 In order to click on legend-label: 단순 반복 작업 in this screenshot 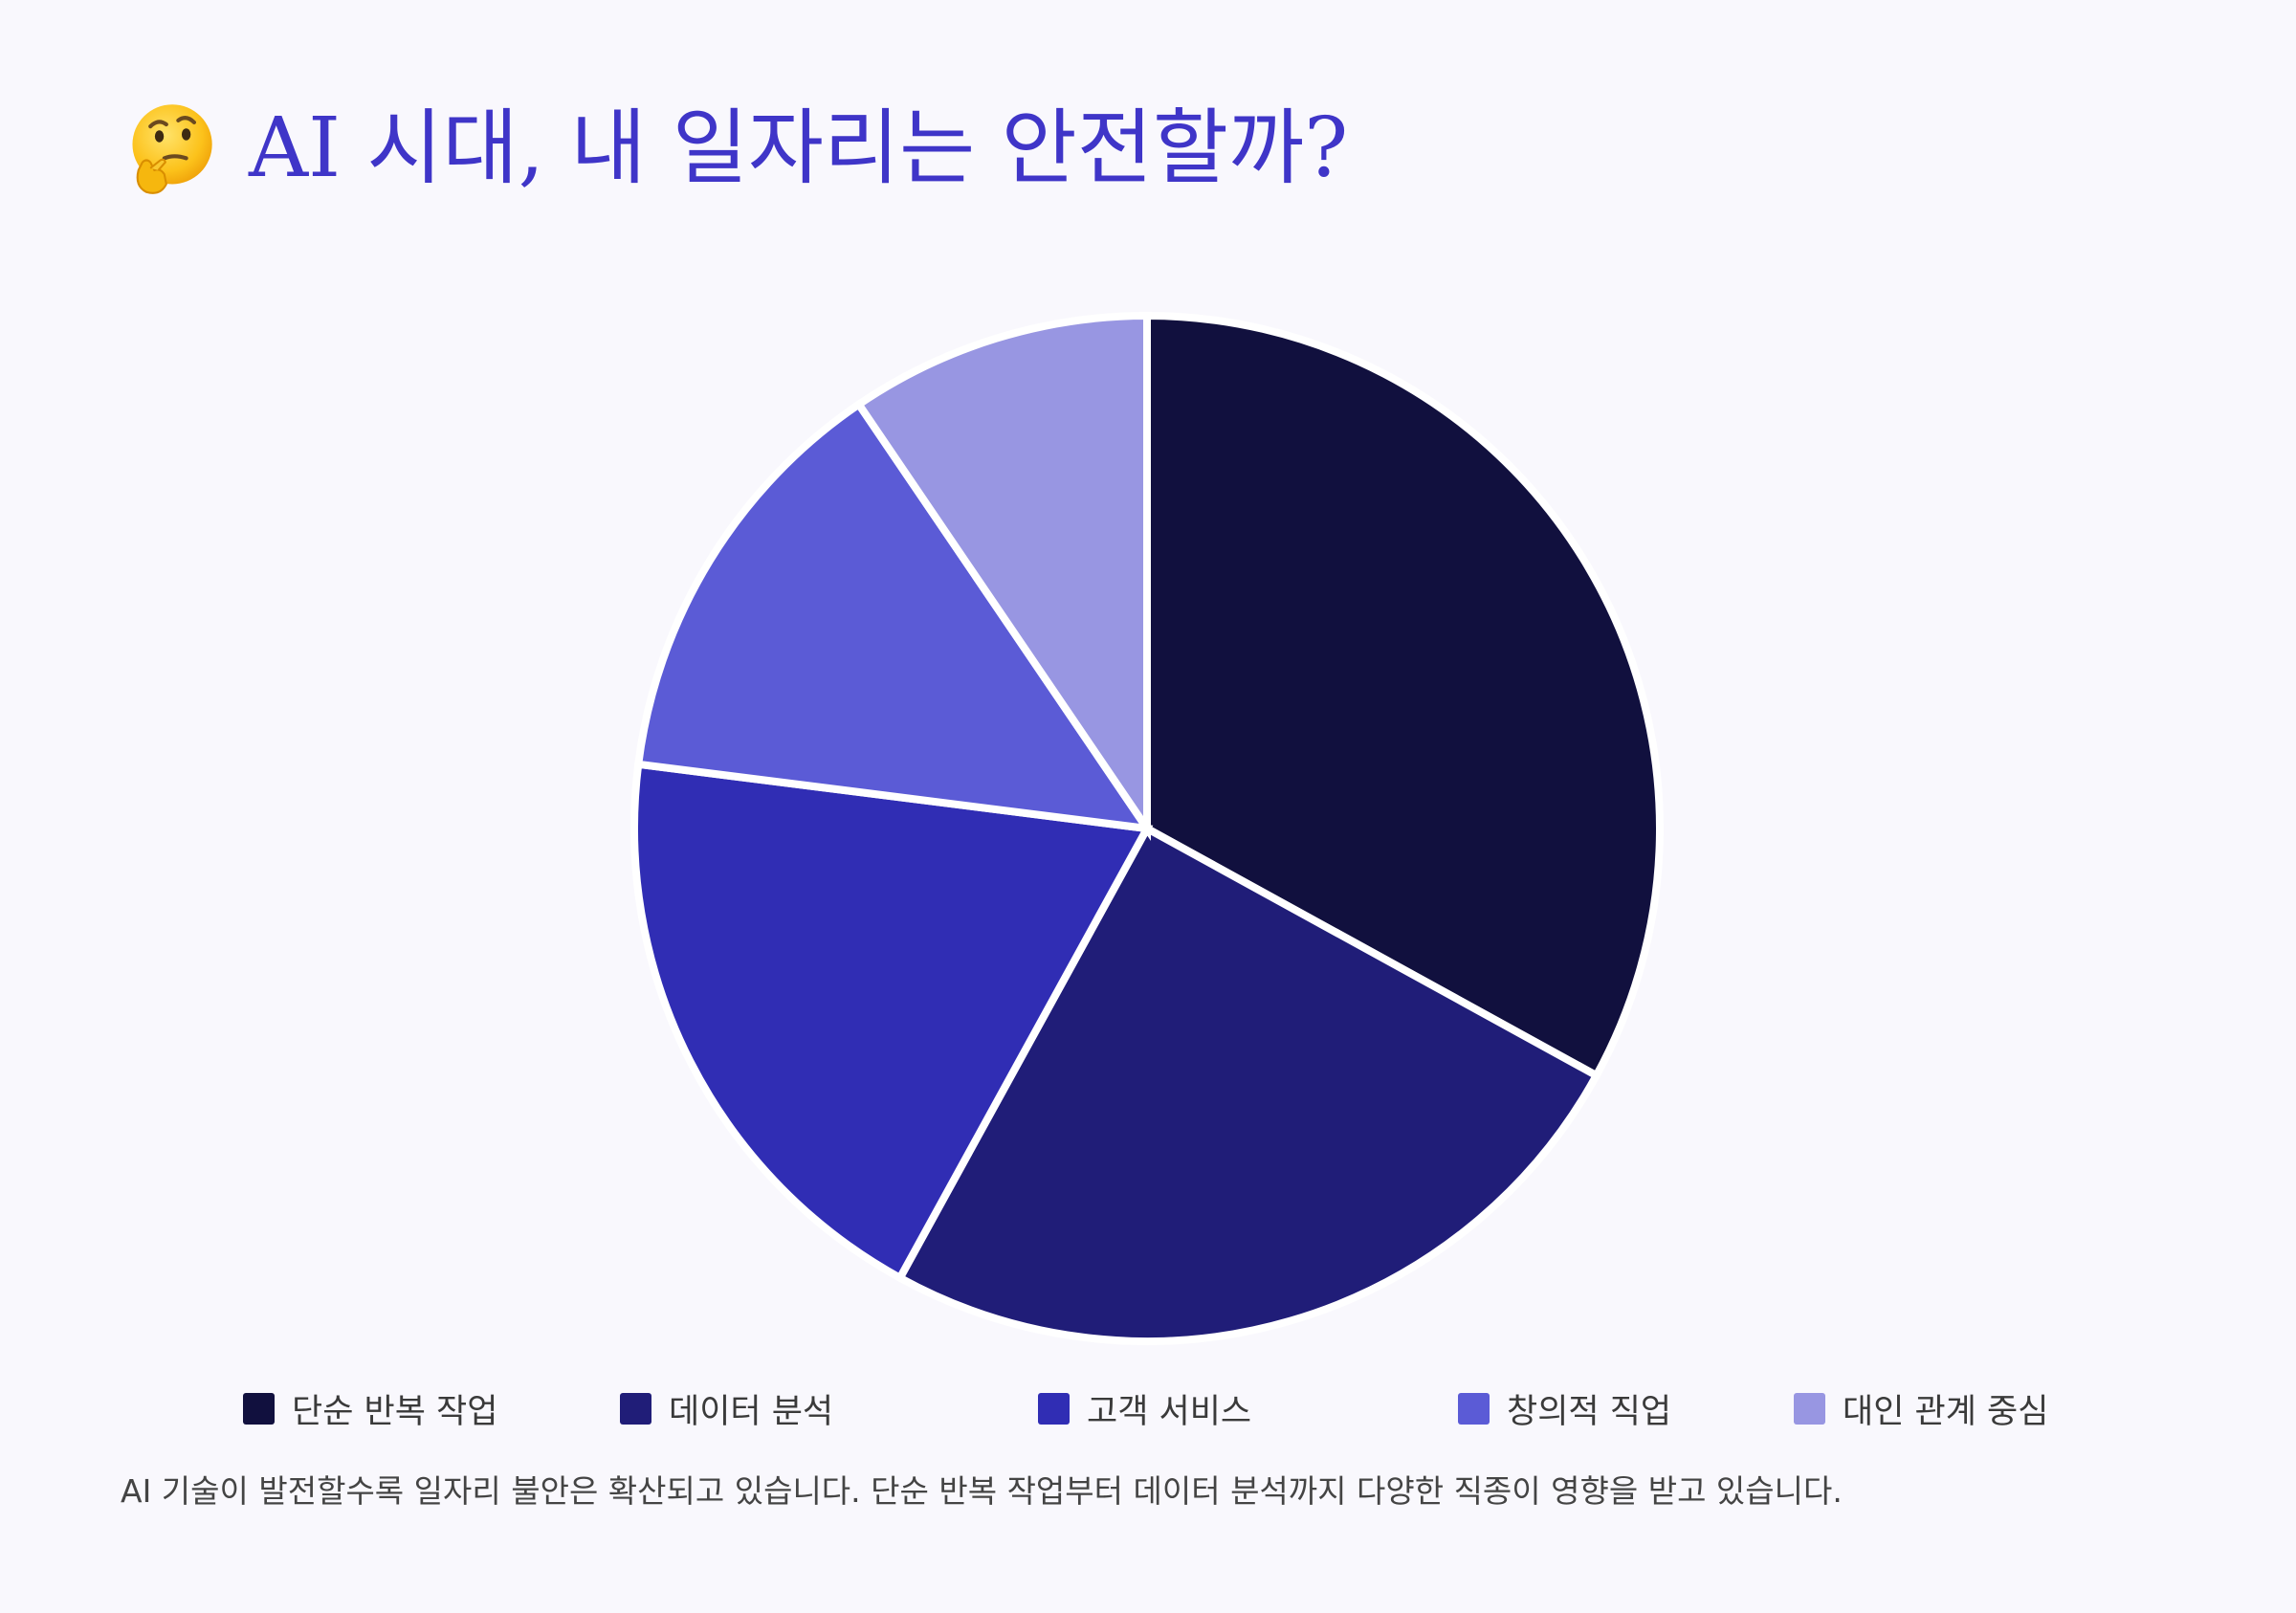, I will do `click(395, 1411)`.